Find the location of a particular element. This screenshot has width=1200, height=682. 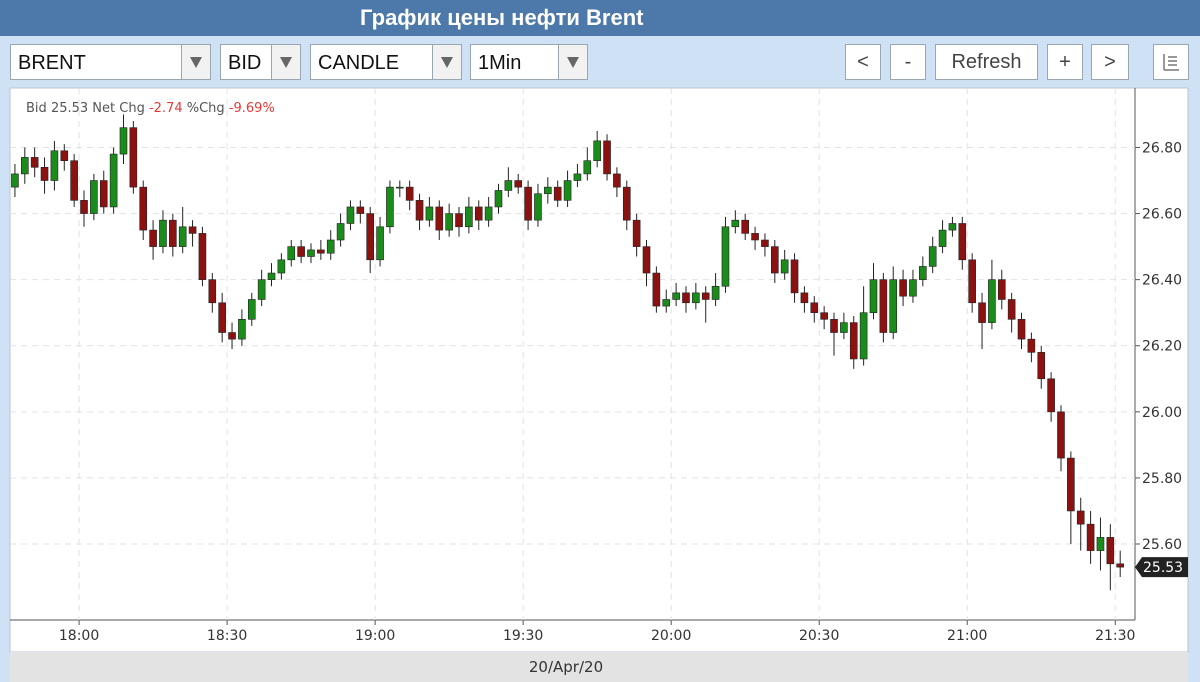

x-tick-label: 20:30 is located at coordinates (819, 636).